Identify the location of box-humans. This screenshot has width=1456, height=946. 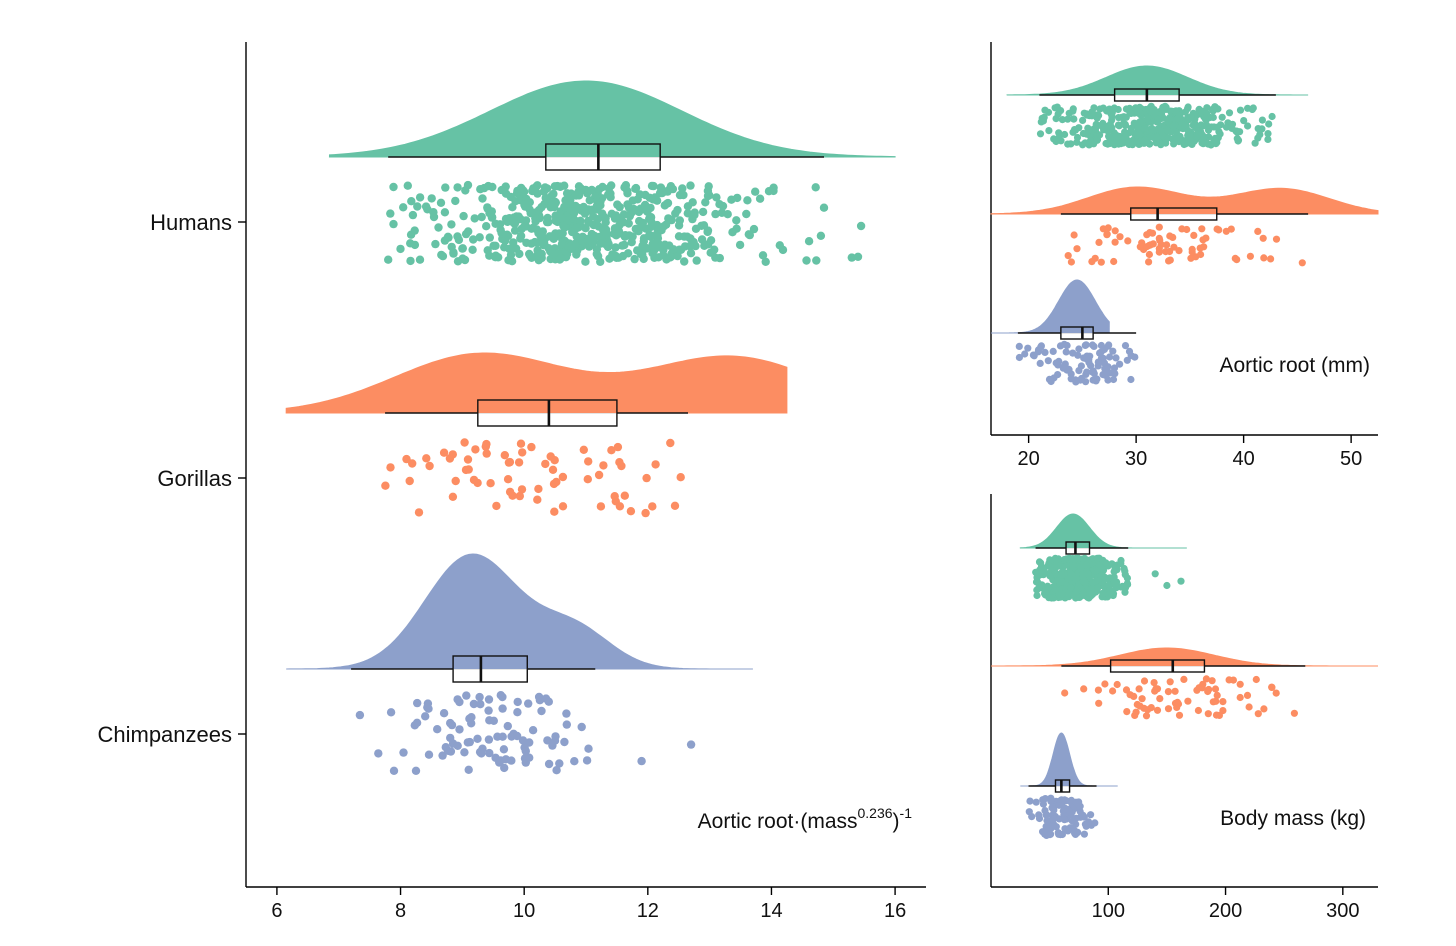
(603, 157).